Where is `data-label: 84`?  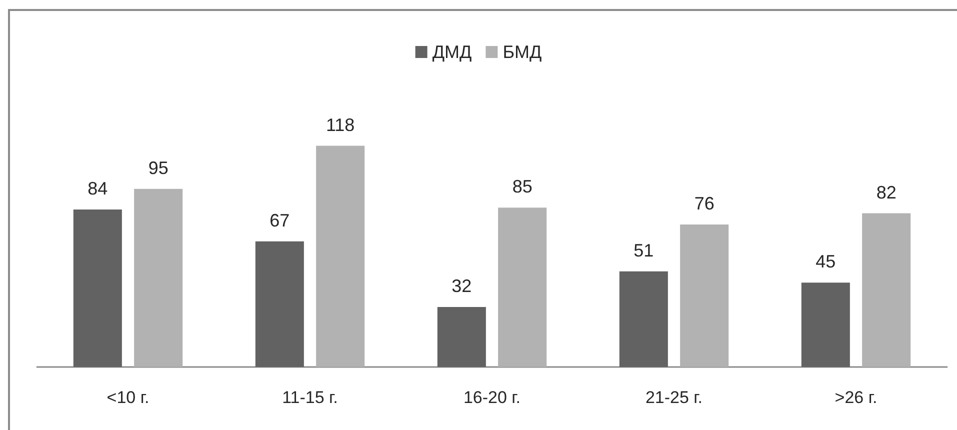 data-label: 84 is located at coordinates (98, 188).